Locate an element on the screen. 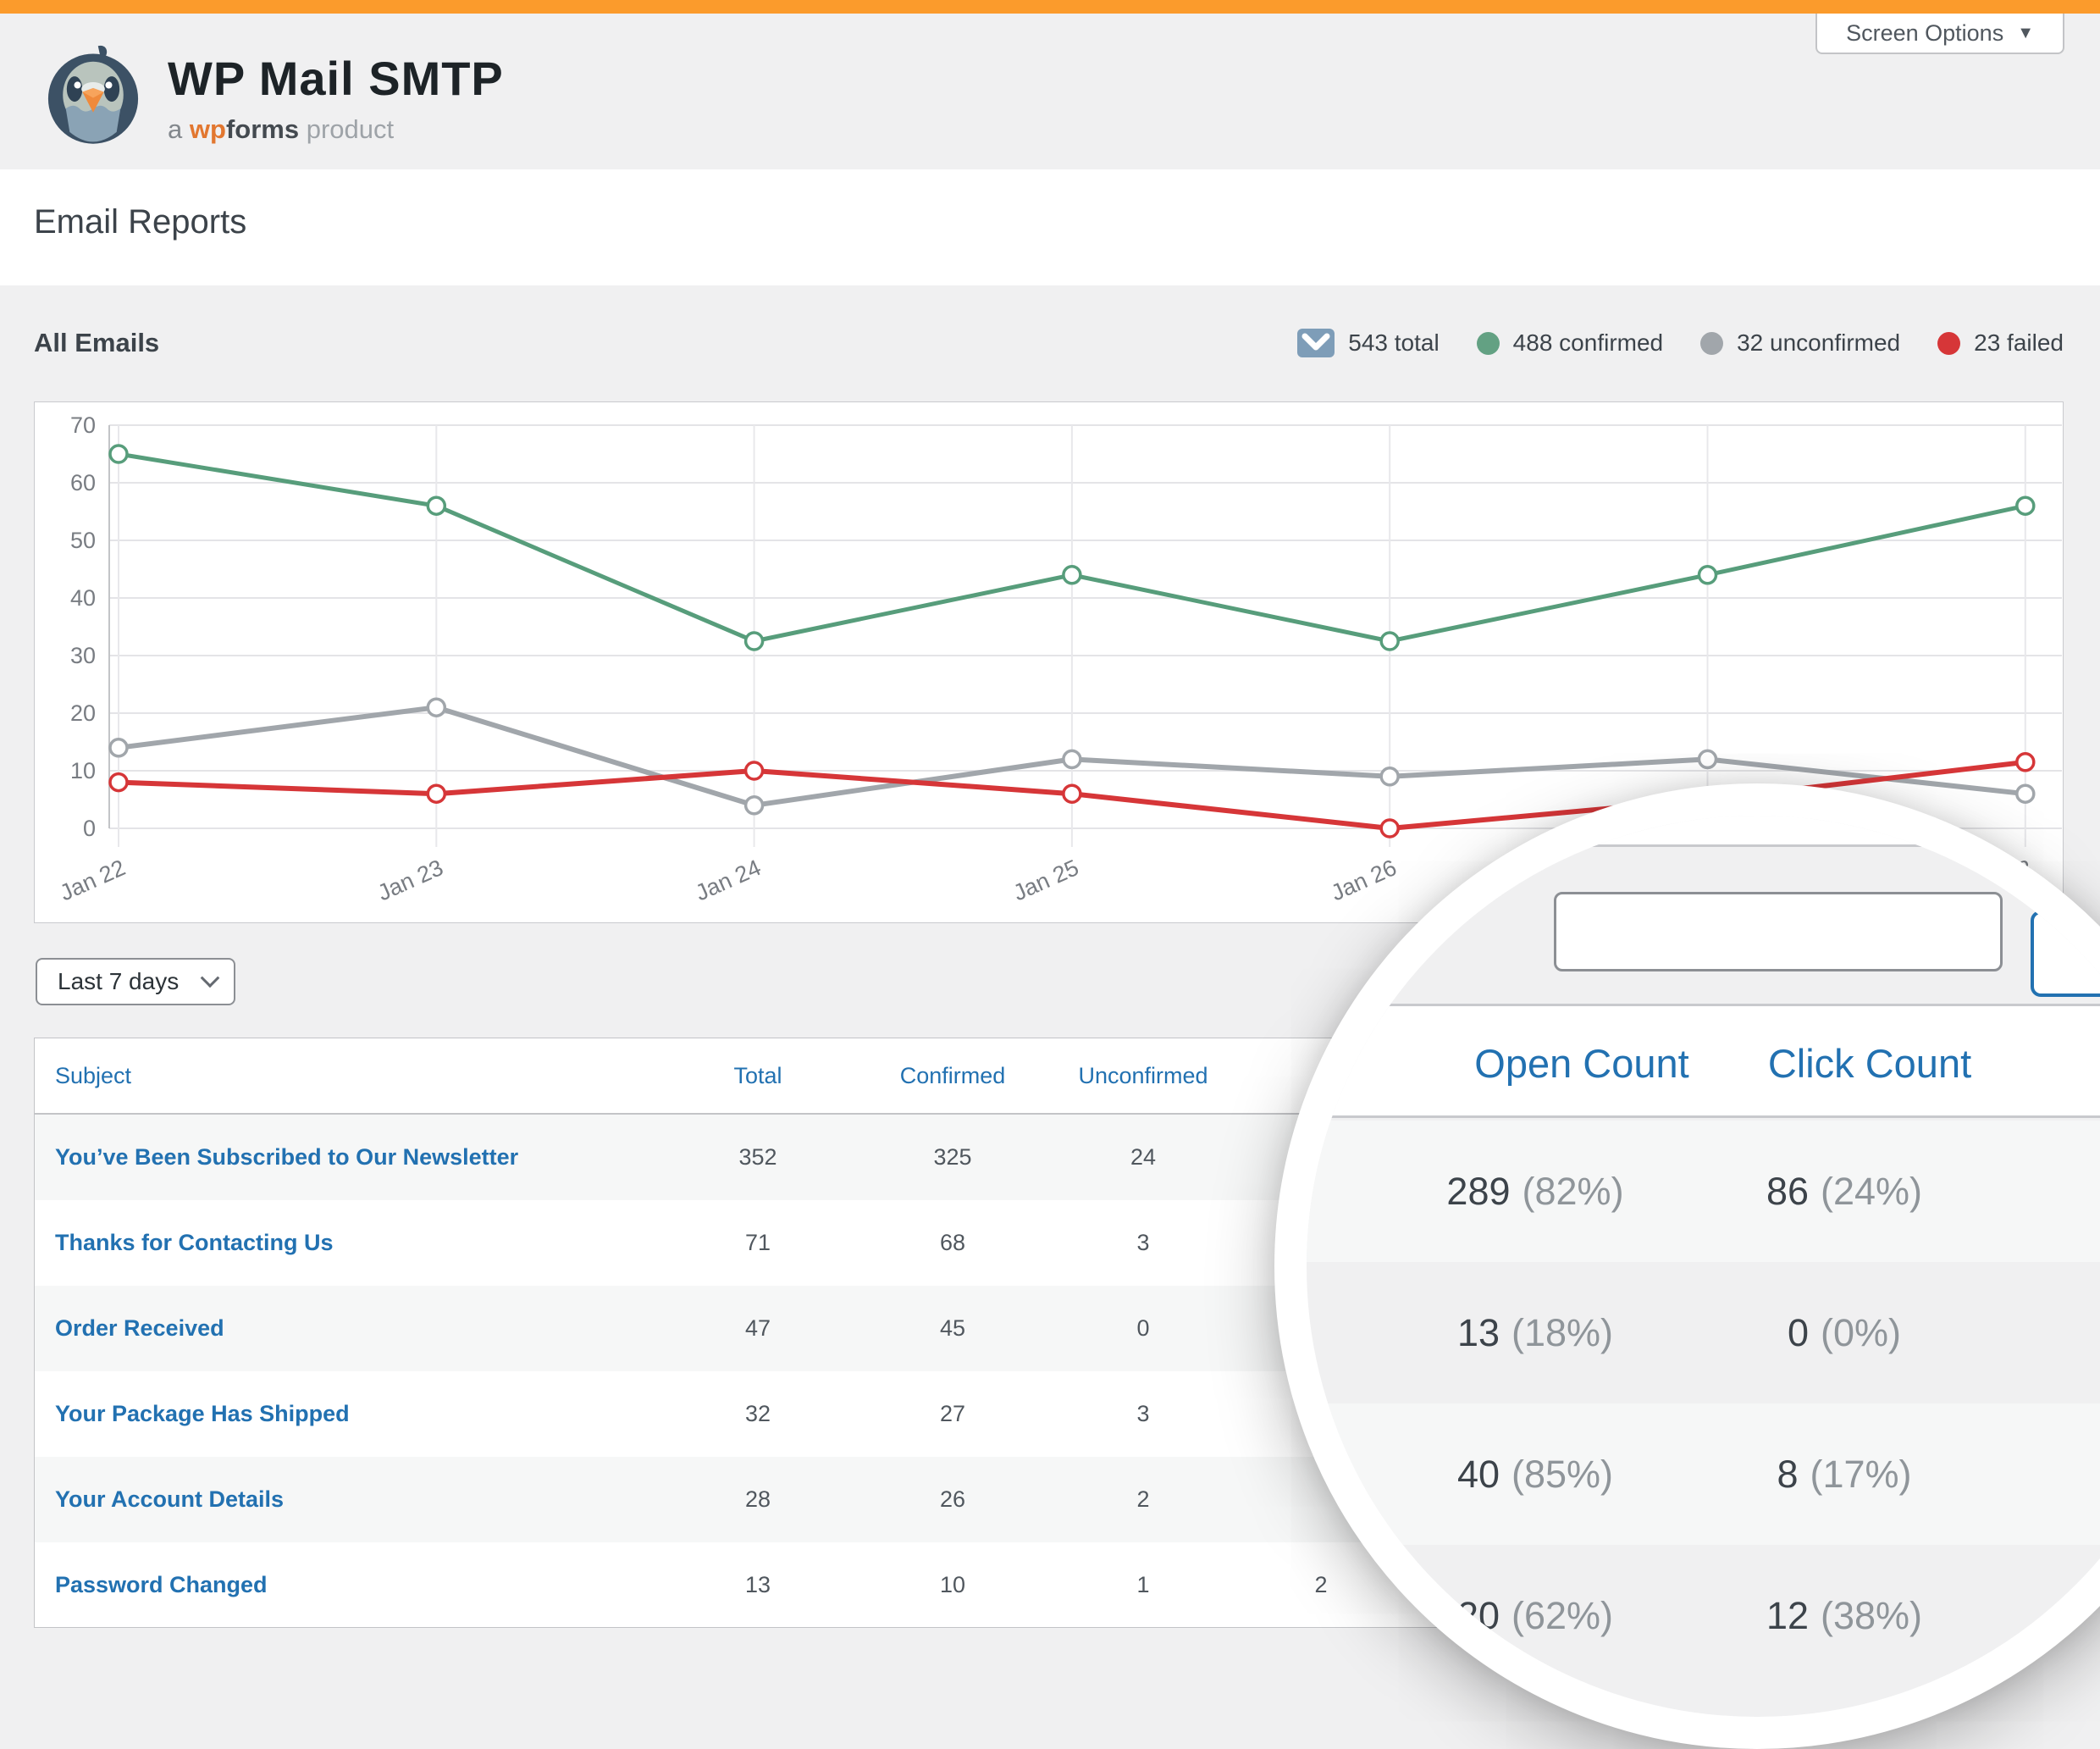  y-axis-tick-label: 50 is located at coordinates (83, 541).